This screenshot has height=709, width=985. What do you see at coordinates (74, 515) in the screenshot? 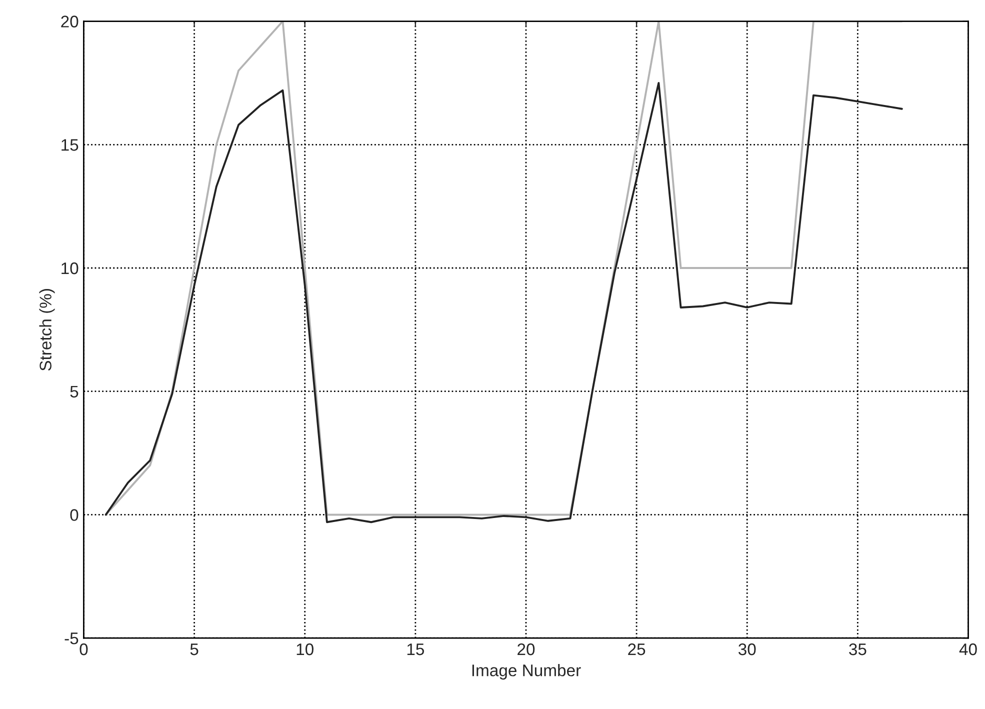
I see `y-tick-label: 0` at bounding box center [74, 515].